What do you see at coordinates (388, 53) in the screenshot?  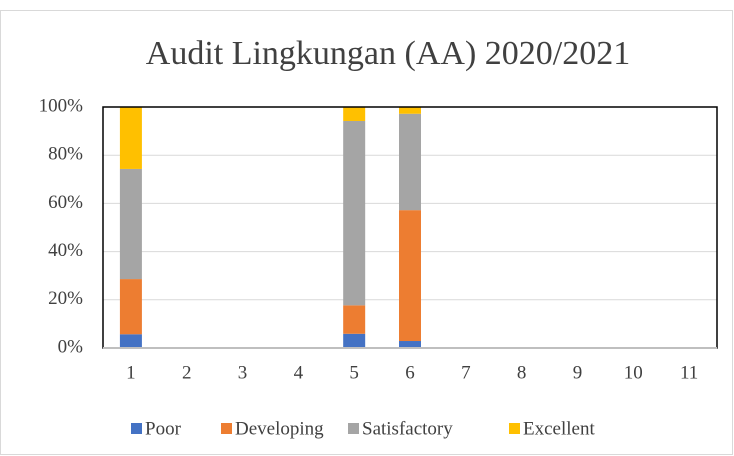 I see `chart-title: Audit Lingkungan (AA) 2020/2021` at bounding box center [388, 53].